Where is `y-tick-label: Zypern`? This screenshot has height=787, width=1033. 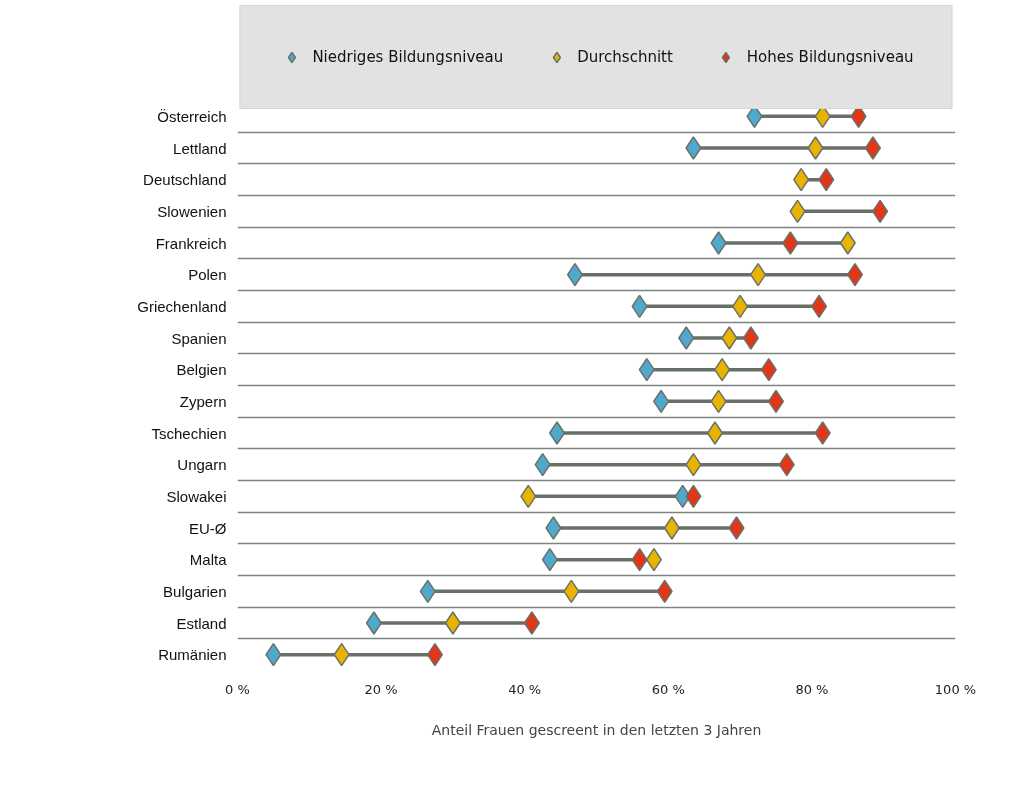
y-tick-label: Zypern is located at coordinates (203, 401).